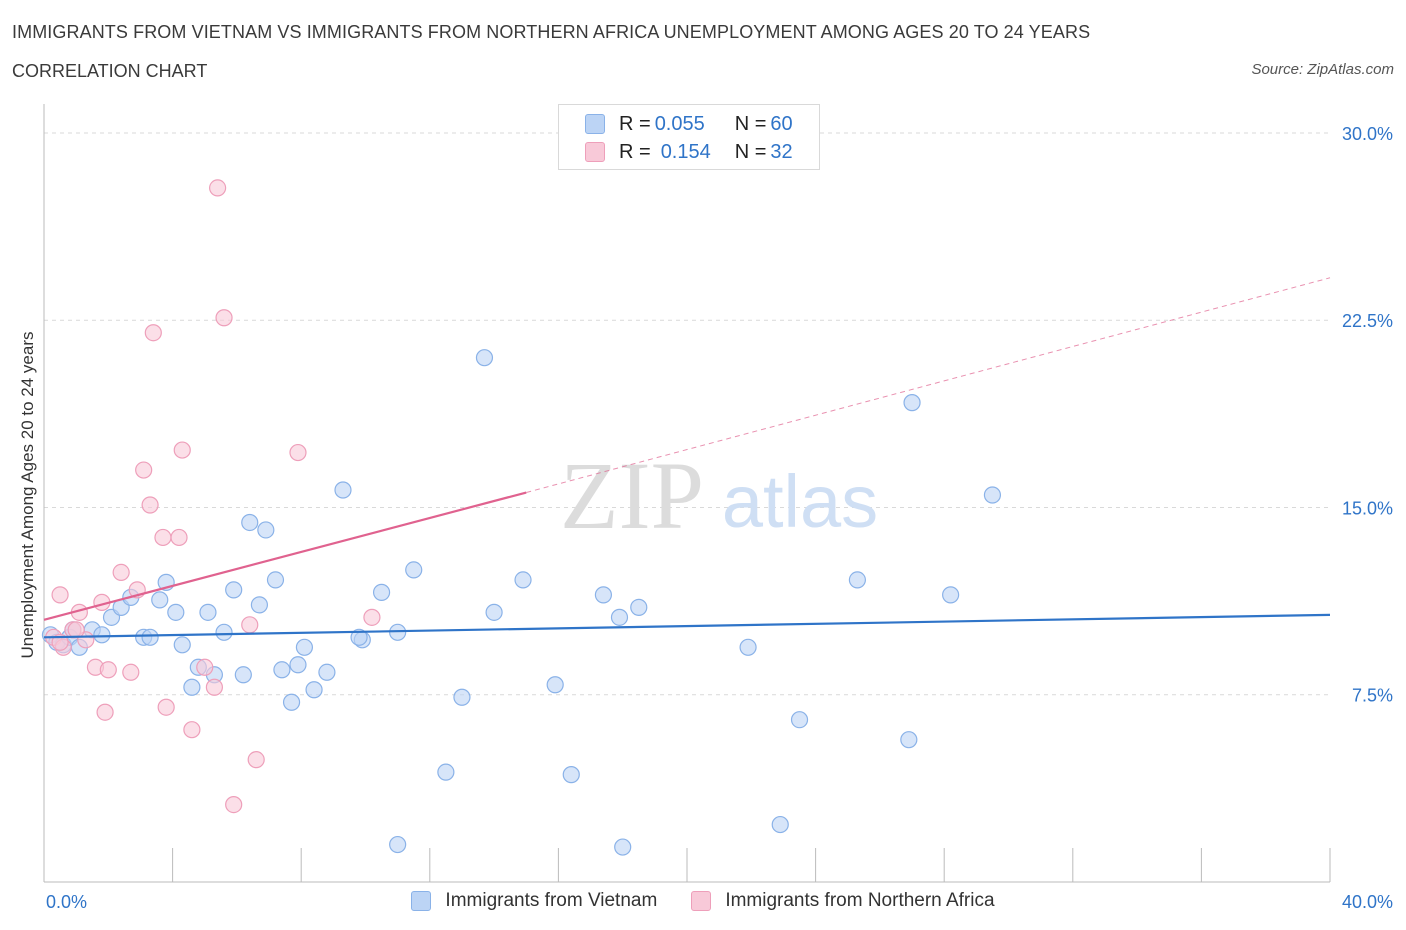  Describe the element at coordinates (1322, 69) in the screenshot. I see `source-label: Source: ZipAtlas.com` at that location.